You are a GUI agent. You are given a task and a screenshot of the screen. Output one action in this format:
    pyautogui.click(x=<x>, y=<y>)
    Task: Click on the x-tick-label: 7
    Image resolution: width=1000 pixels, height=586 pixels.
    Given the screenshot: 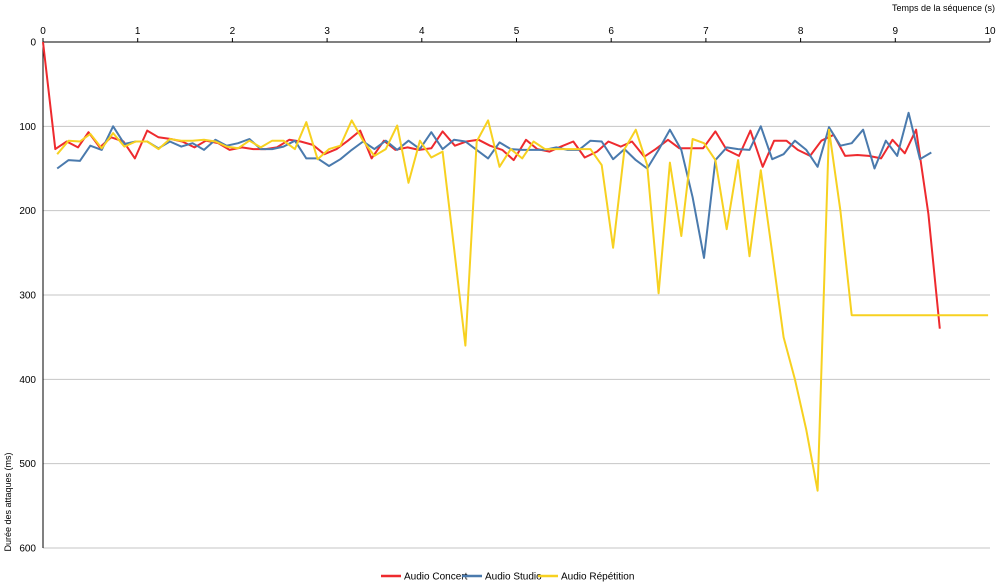 What is the action you would take?
    pyautogui.click(x=706, y=31)
    